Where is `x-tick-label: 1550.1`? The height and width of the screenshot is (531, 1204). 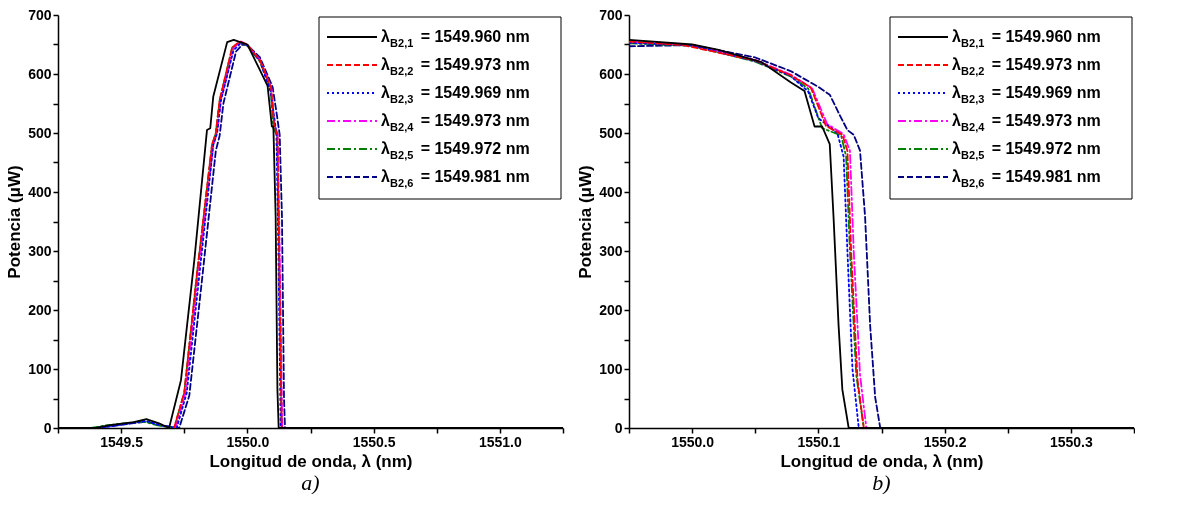 x-tick-label: 1550.1 is located at coordinates (819, 441).